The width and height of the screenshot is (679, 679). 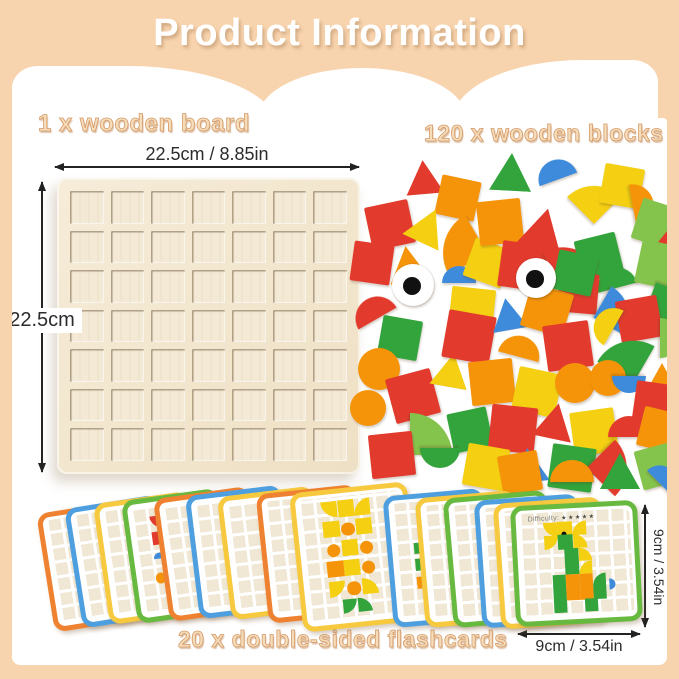 I want to click on blocks-section-heading: 120 x wooden blocks, so click(x=544, y=133).